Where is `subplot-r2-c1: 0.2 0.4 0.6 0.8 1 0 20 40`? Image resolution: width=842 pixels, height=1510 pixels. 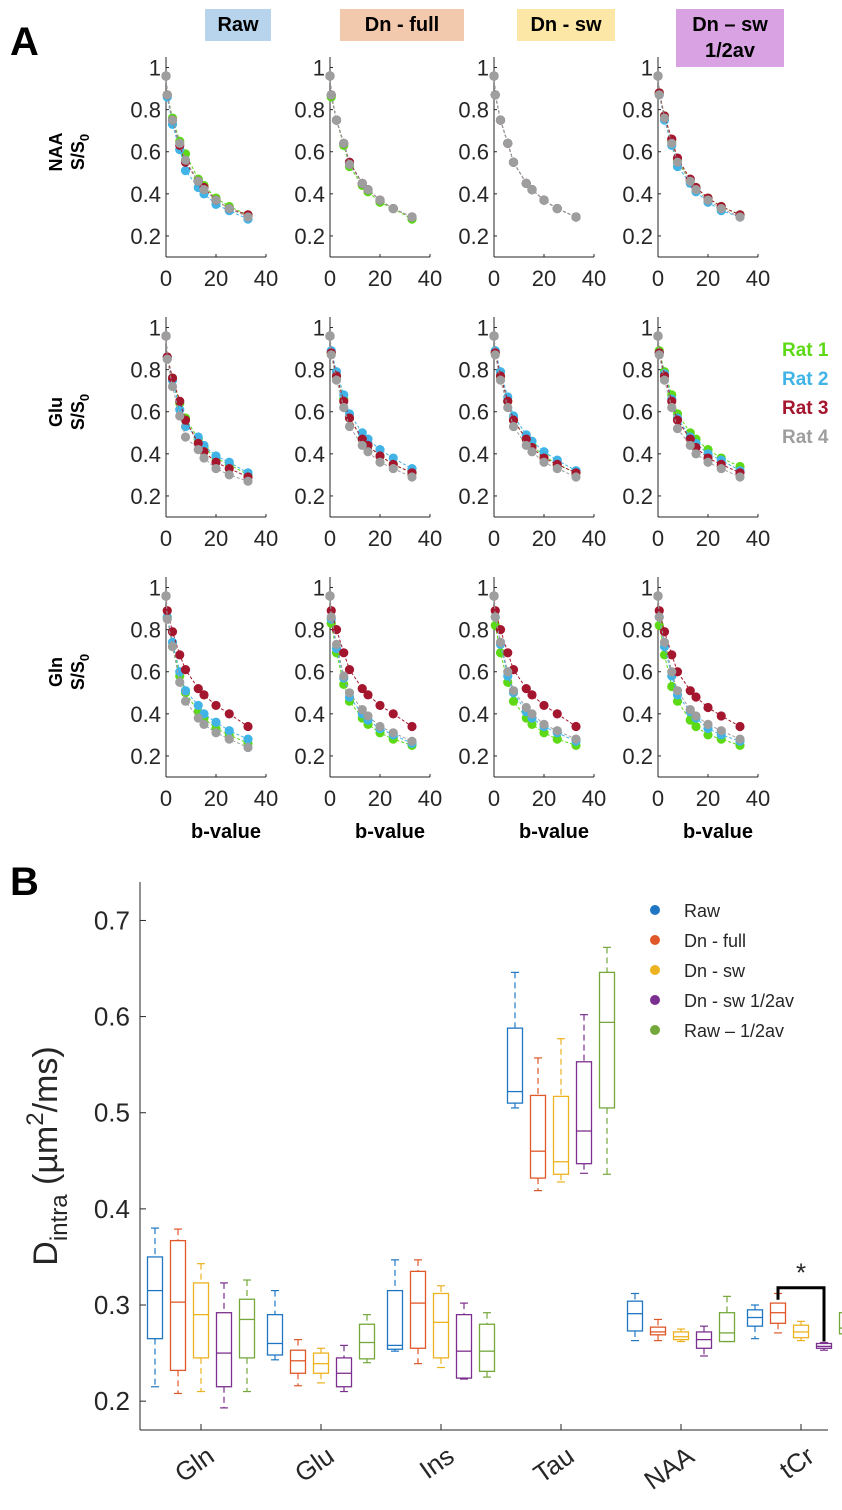 subplot-r2-c1: 0.2 0.4 0.6 0.8 1 0 20 40 is located at coordinates (368, 693).